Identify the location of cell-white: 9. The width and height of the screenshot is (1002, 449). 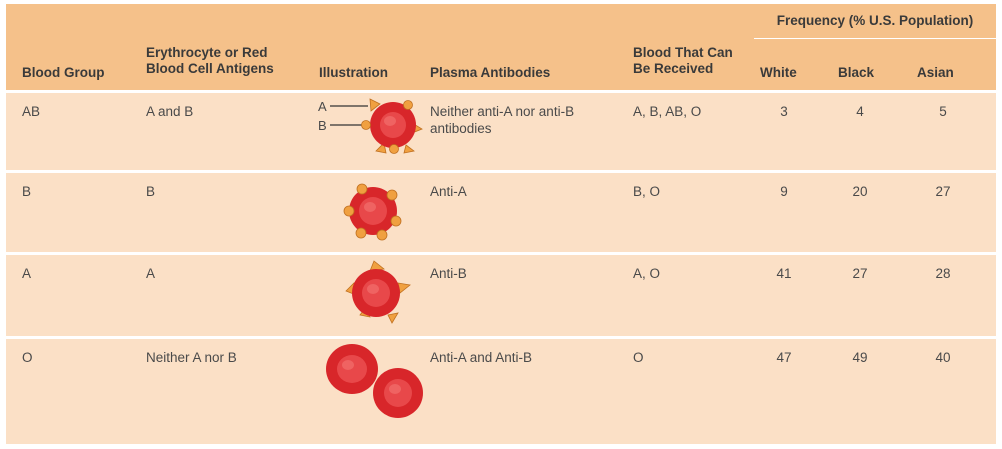
(784, 191).